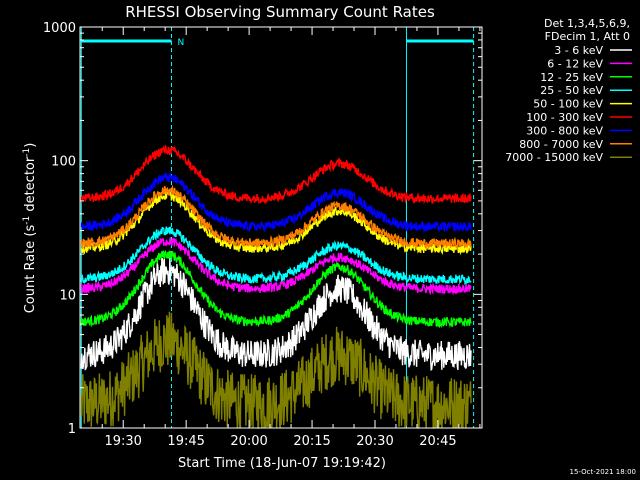 The image size is (640, 480). What do you see at coordinates (63, 162) in the screenshot?
I see `y-tick-label: 100` at bounding box center [63, 162].